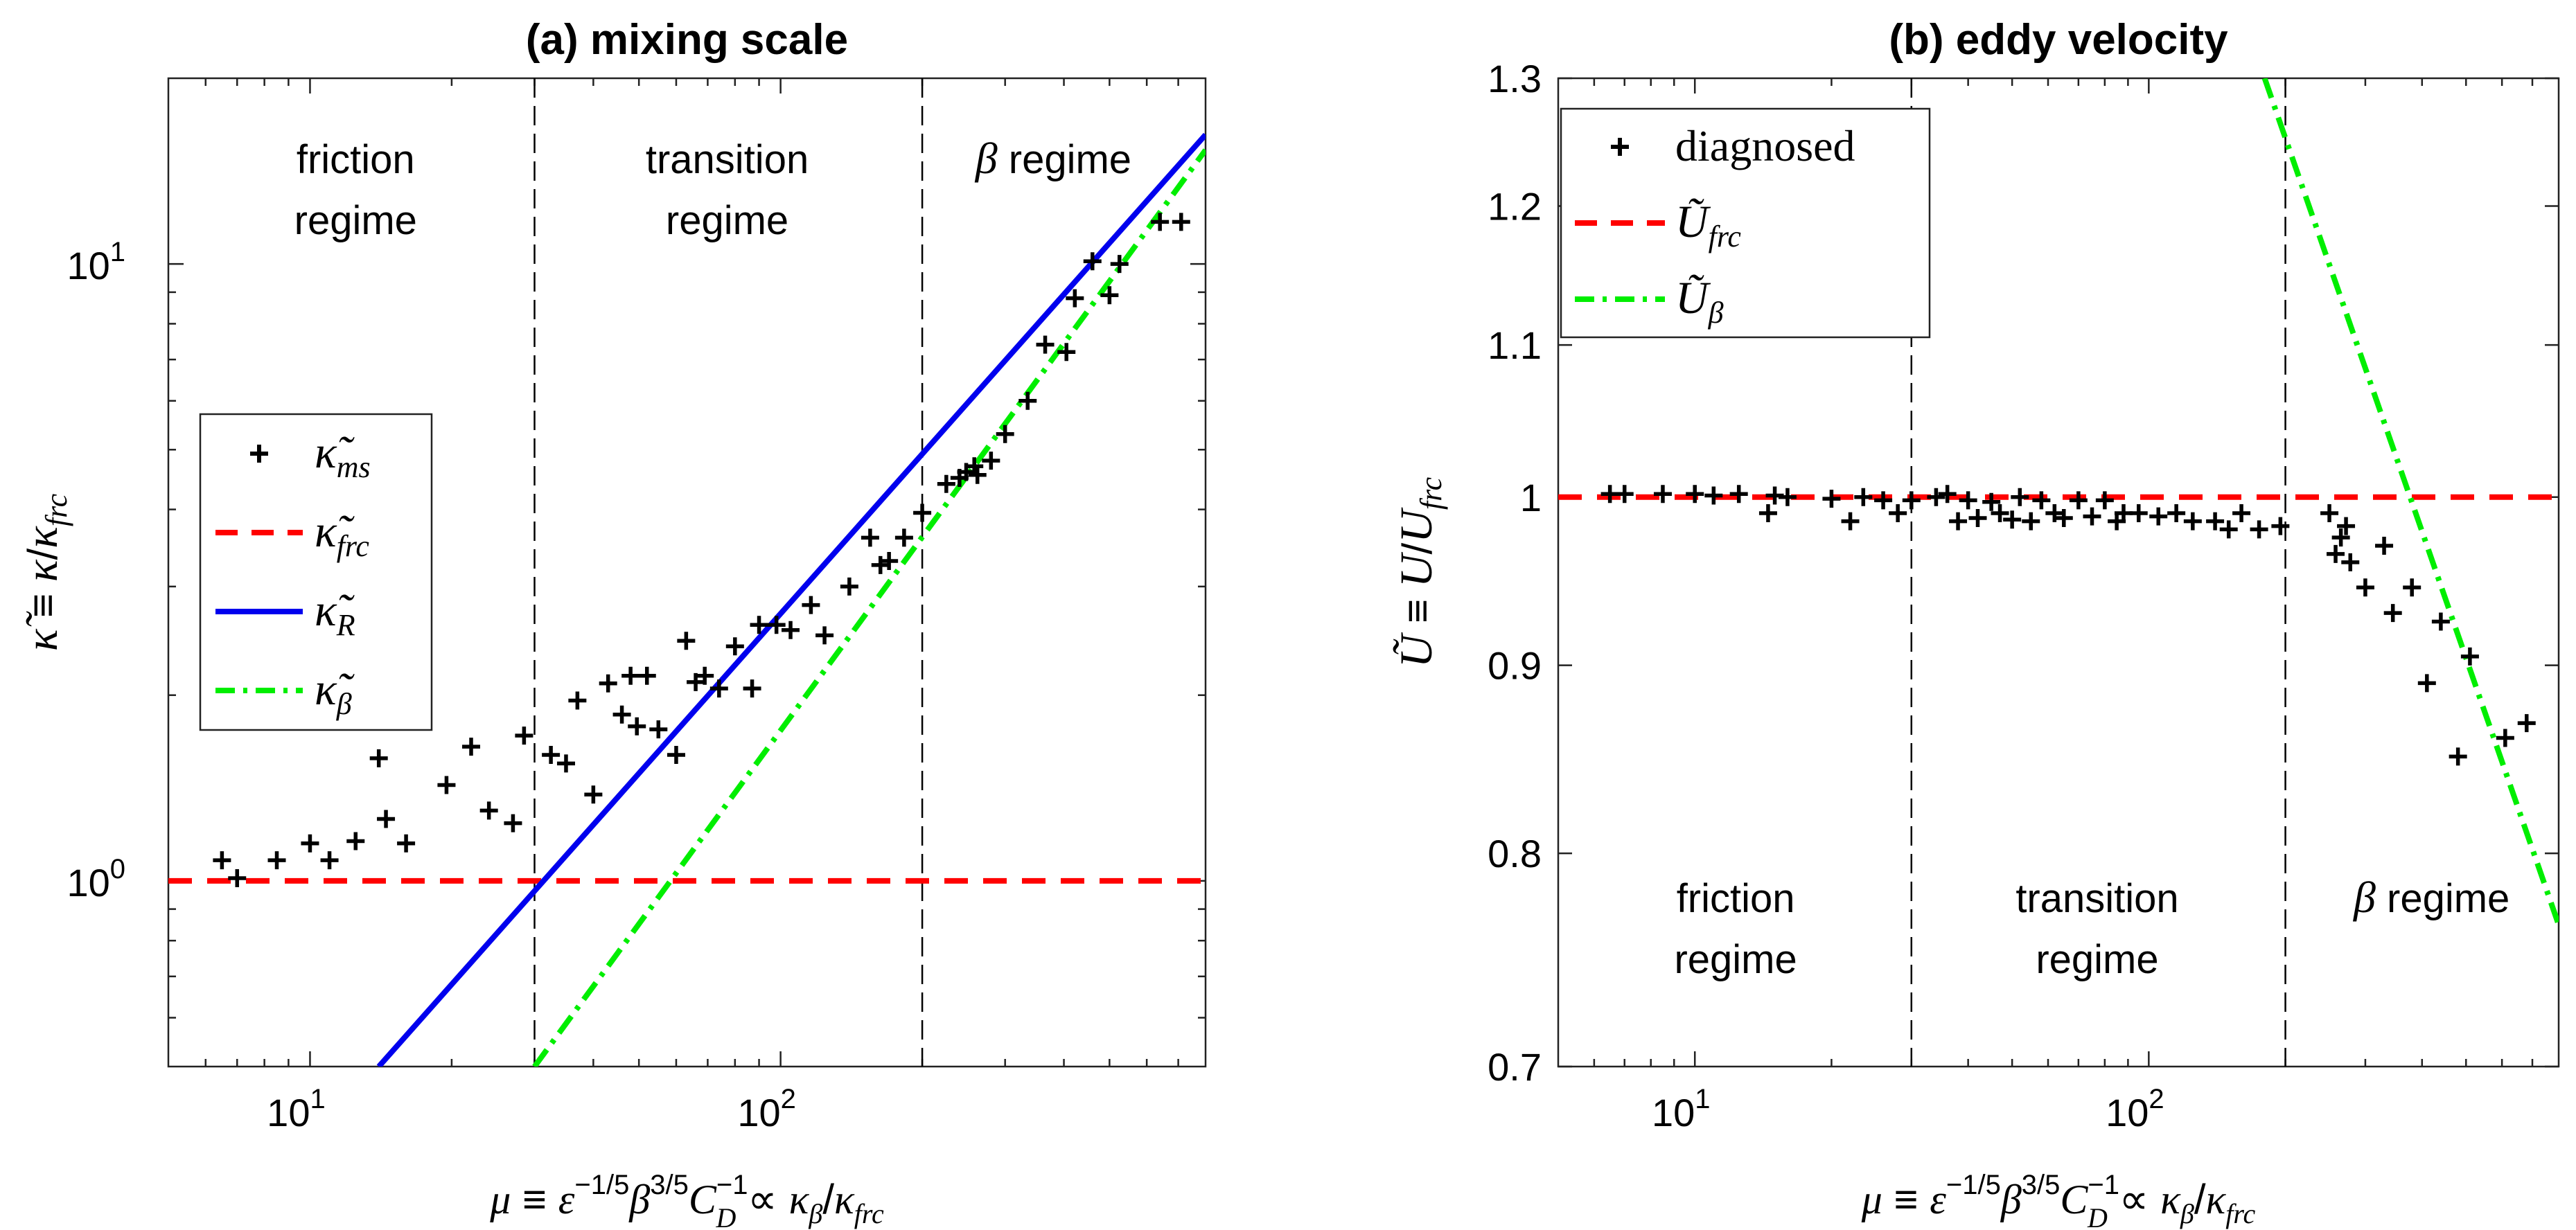  I want to click on y-tick-label: 1.2, so click(1515, 207).